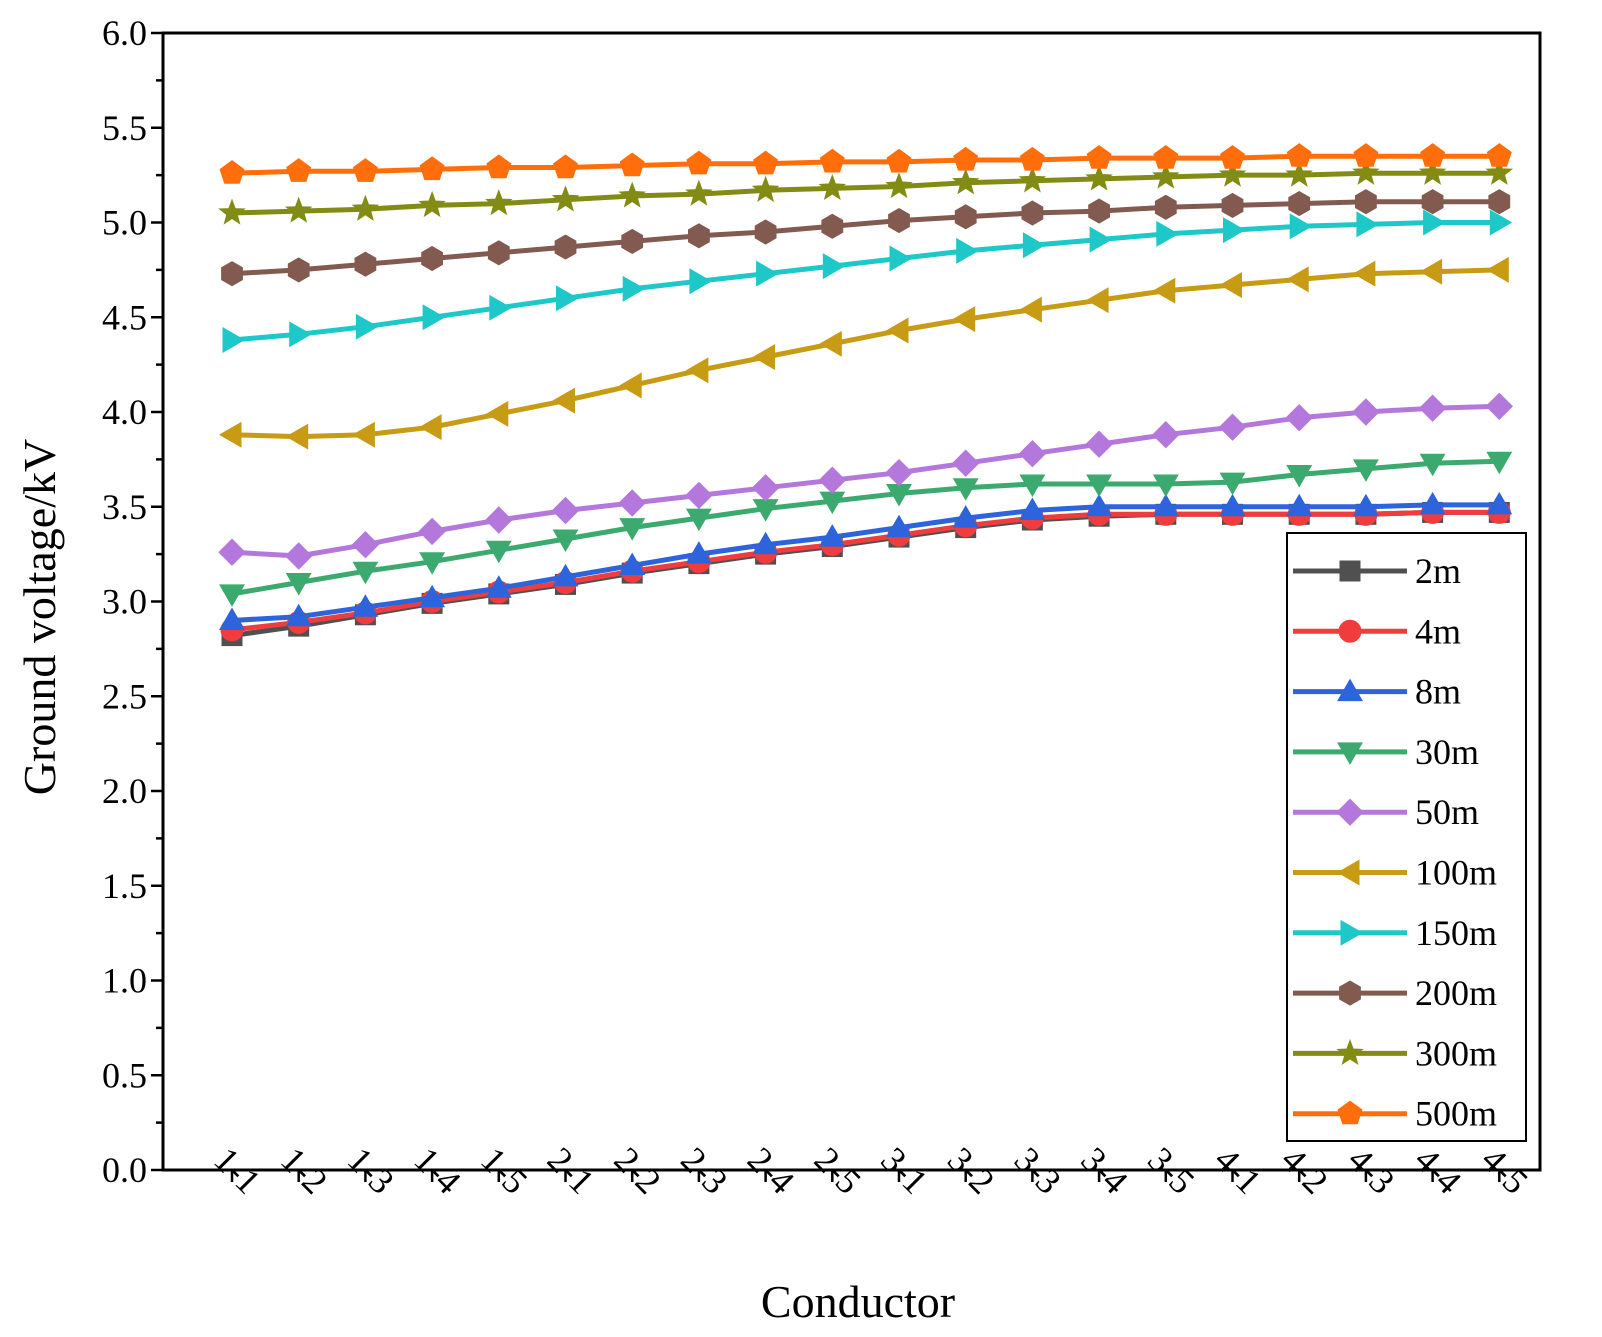 The image size is (1602, 1337). Describe the element at coordinates (1438, 692) in the screenshot. I see `legend-label: 8m` at that location.